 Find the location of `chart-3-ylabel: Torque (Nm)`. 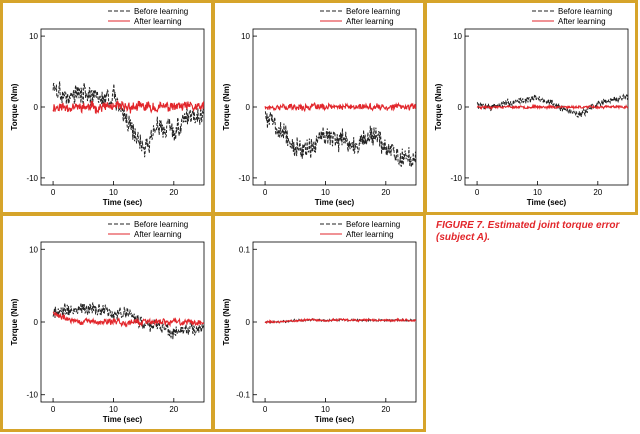

chart-3-ylabel: Torque (Nm) is located at coordinates (438, 106).